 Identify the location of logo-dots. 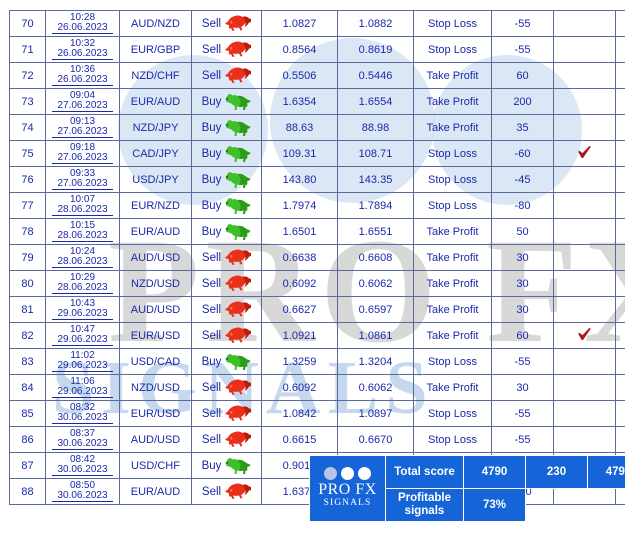
(347, 474).